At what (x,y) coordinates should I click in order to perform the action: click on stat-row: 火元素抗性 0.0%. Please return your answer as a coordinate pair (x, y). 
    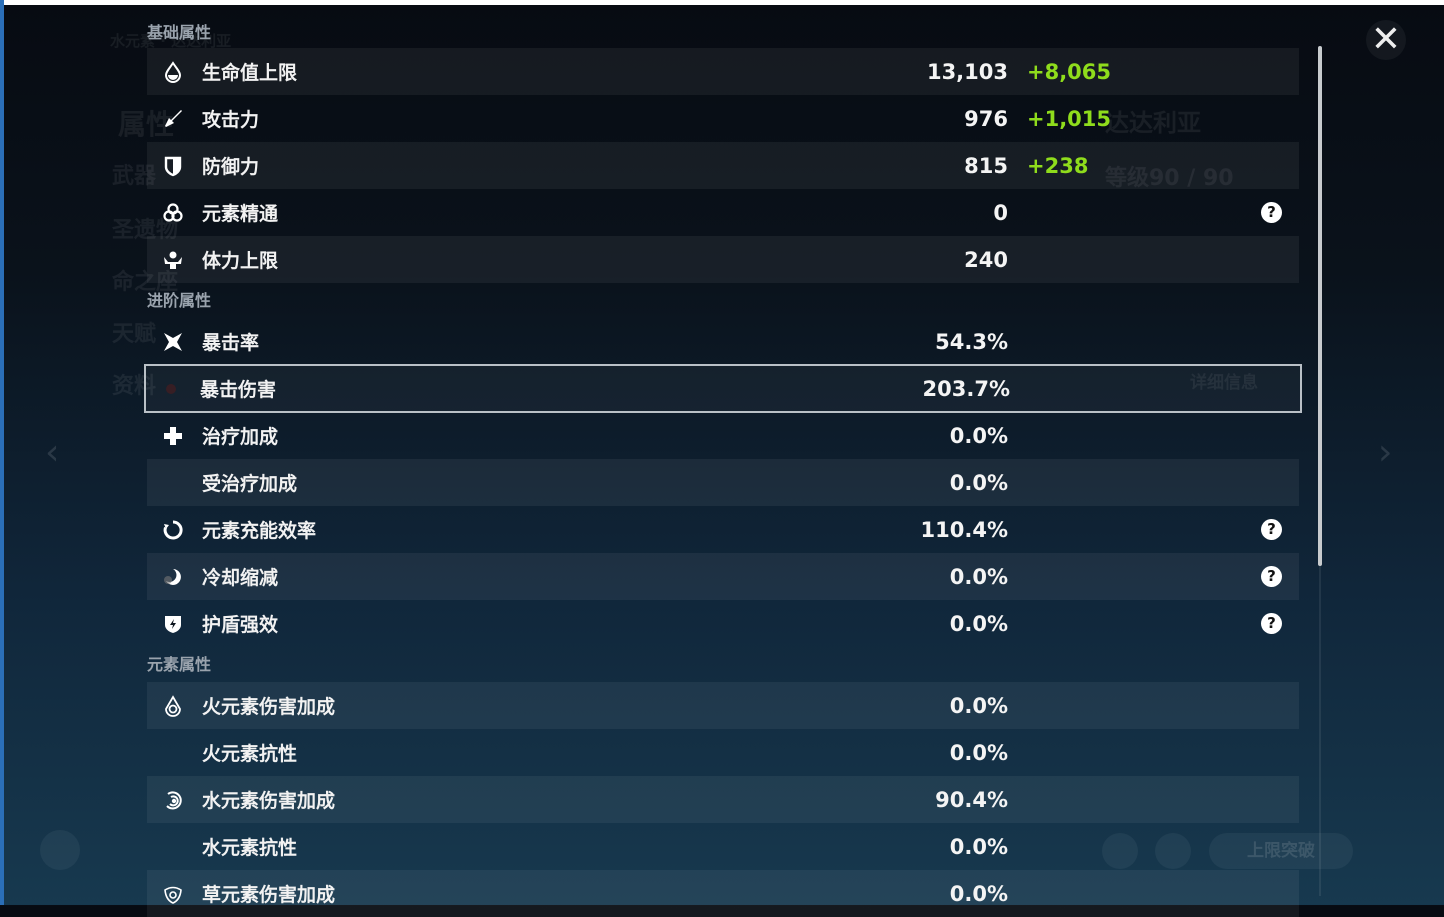
    Looking at the image, I should click on (723, 752).